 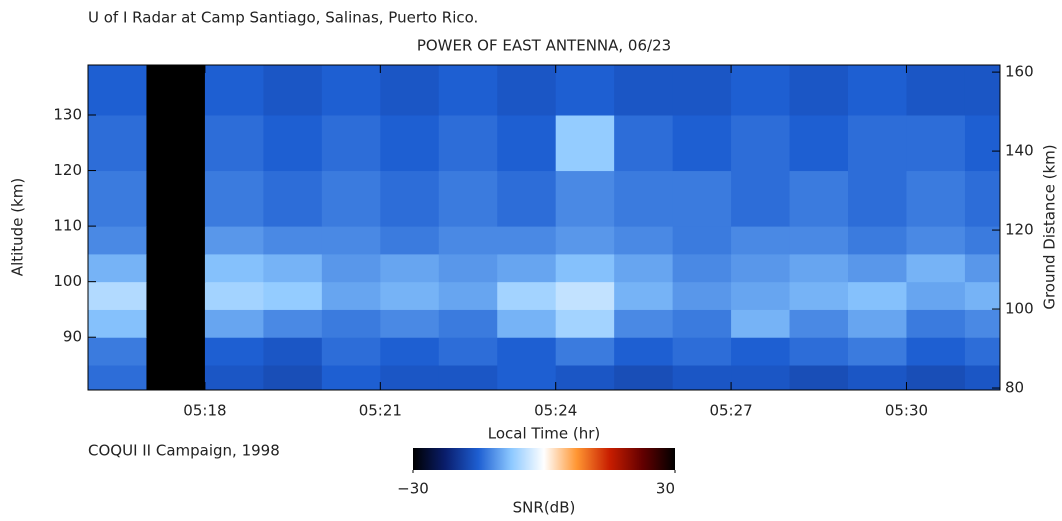 What do you see at coordinates (1019, 230) in the screenshot?
I see `y2-tick-label: 120` at bounding box center [1019, 230].